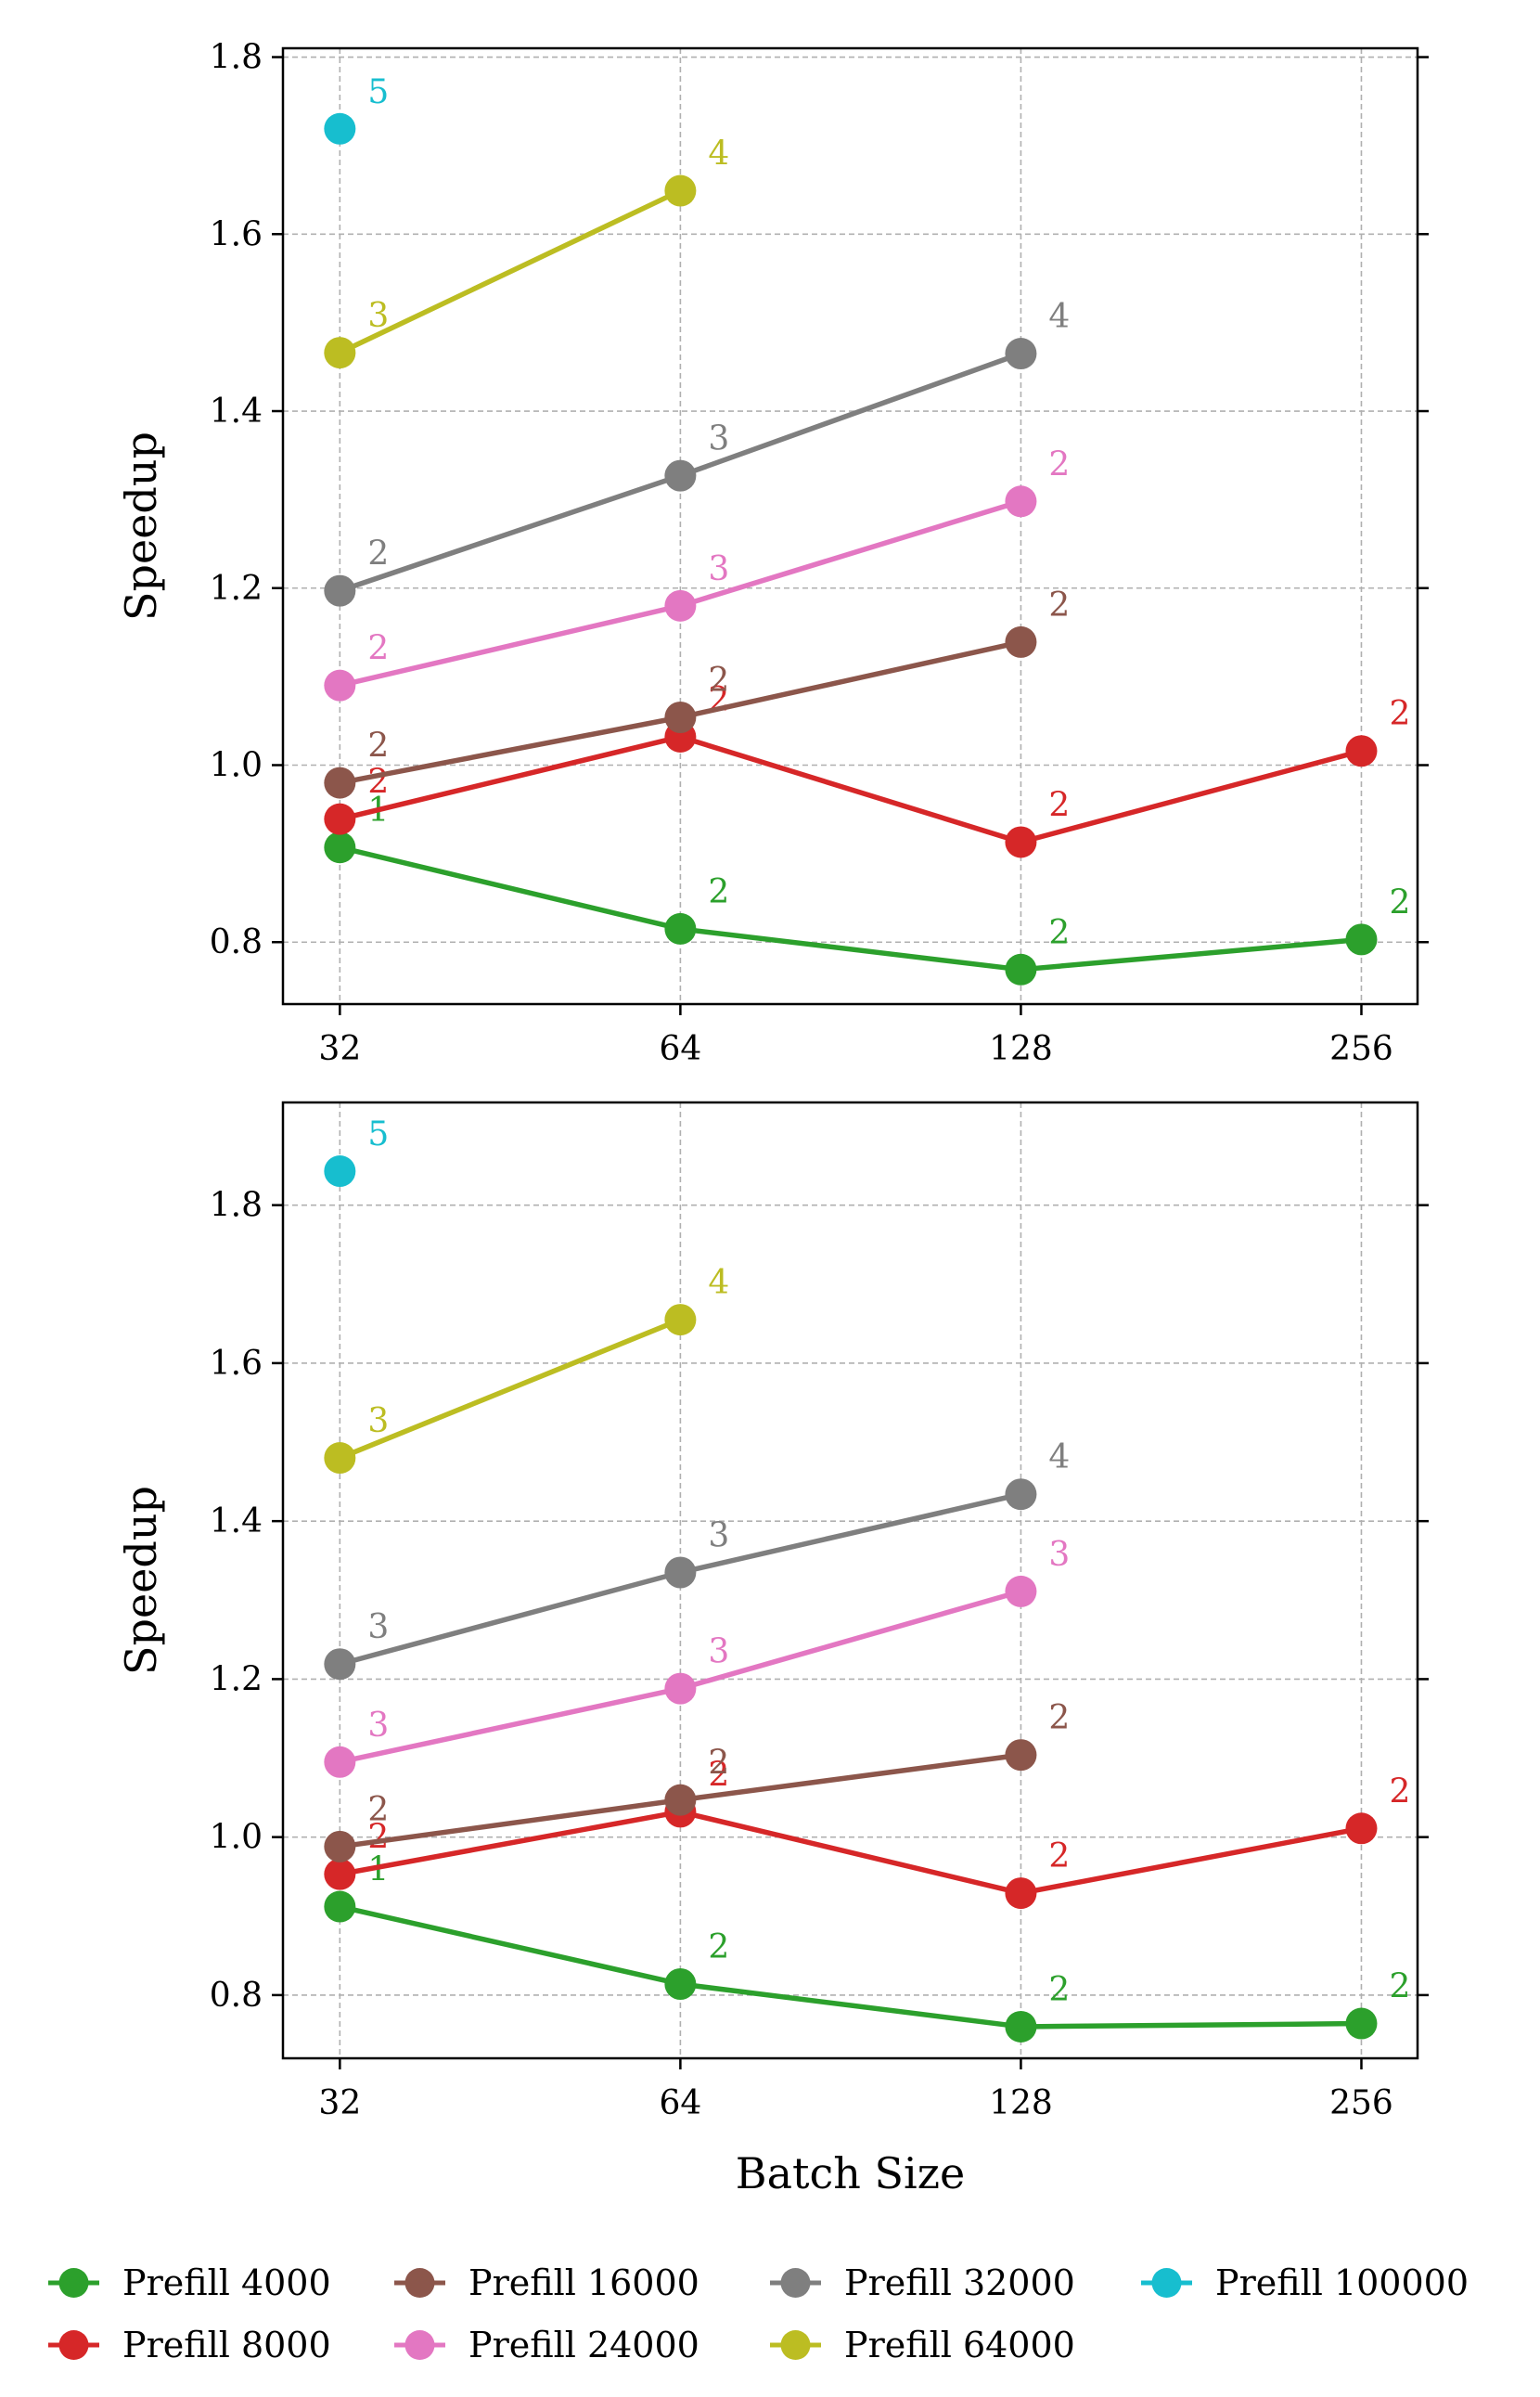  I want to click on series-prefill-4000: 1 2 2 2, so click(867, 1947).